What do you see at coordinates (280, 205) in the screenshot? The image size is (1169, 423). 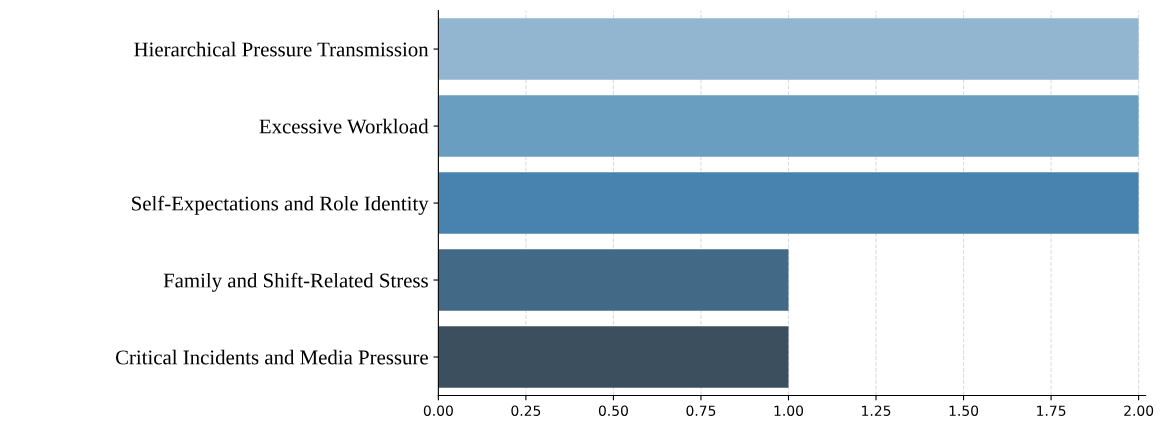 I see `y-tick-label: Self-Expectations and Role Identity` at bounding box center [280, 205].